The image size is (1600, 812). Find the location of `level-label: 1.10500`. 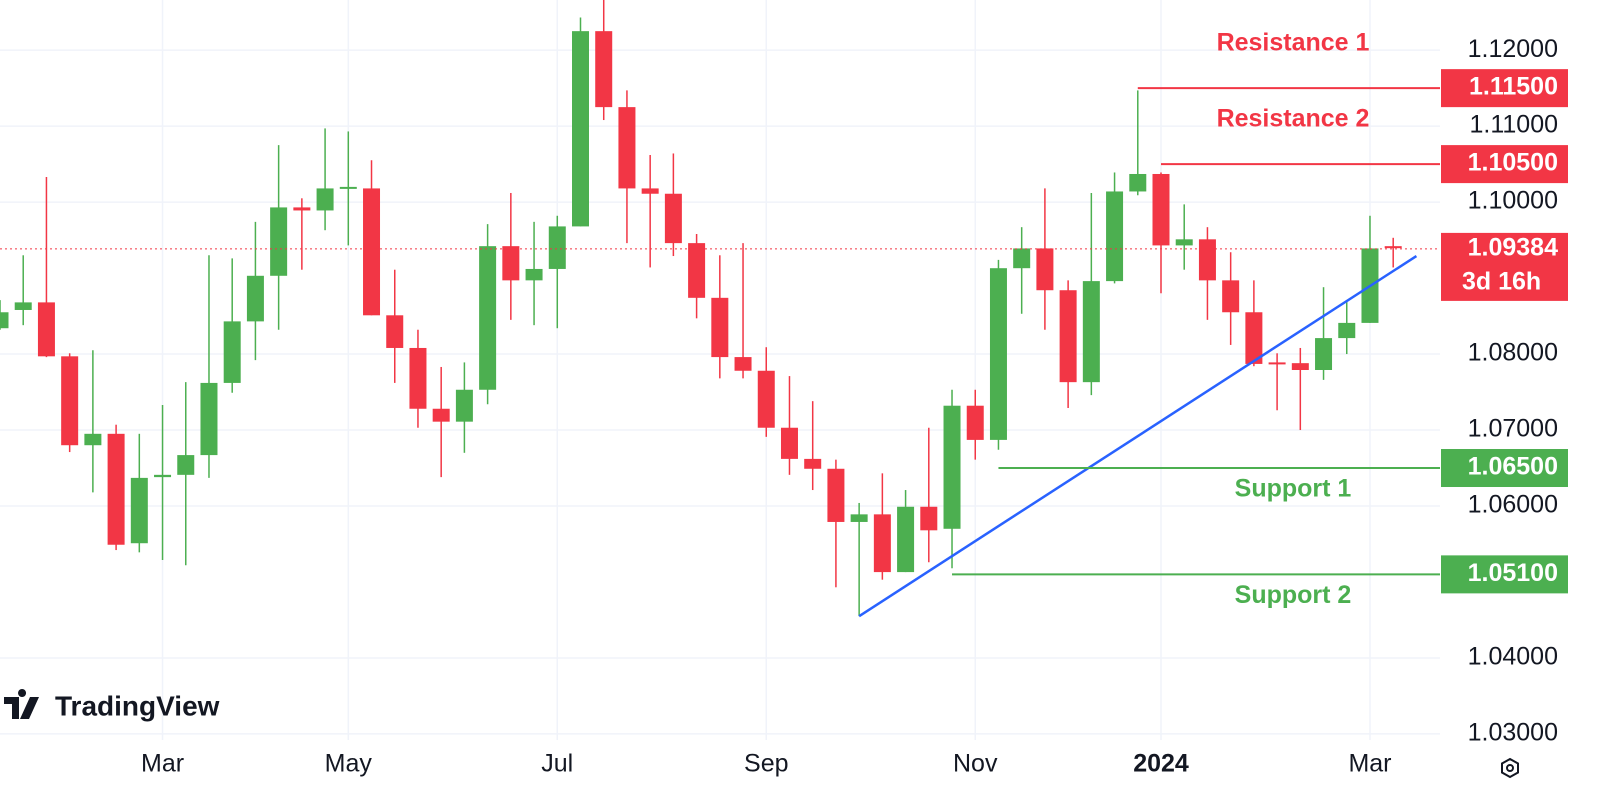

level-label: 1.10500 is located at coordinates (1513, 163).